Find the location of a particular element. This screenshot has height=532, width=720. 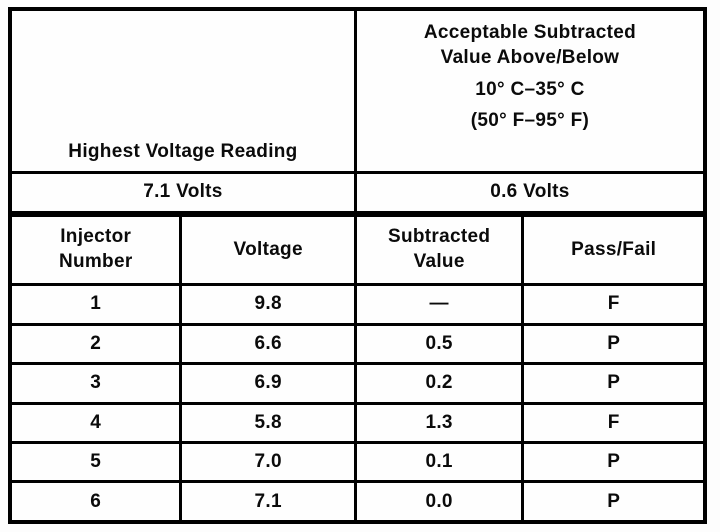

voltage-cell: 6.9 is located at coordinates (268, 383).